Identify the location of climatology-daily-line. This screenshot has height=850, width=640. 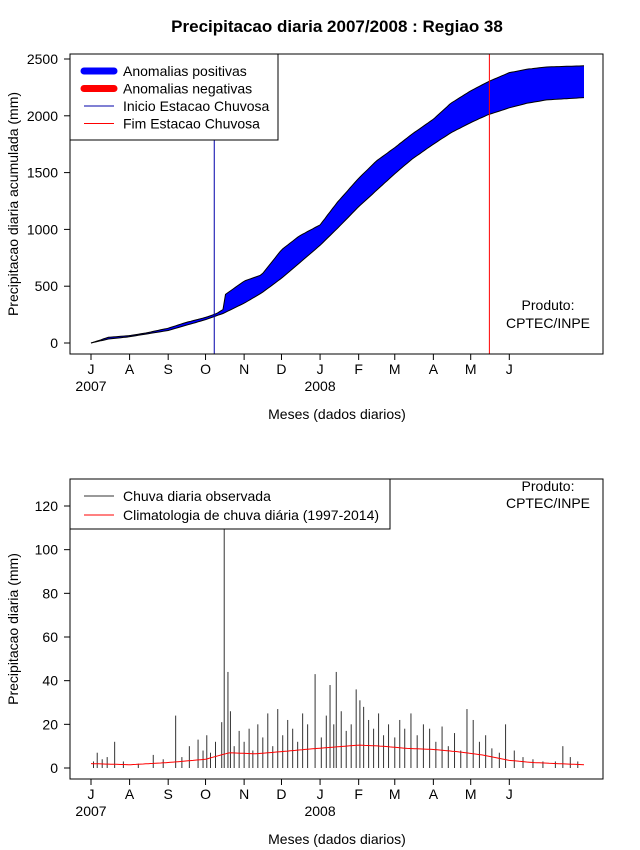
(337, 755).